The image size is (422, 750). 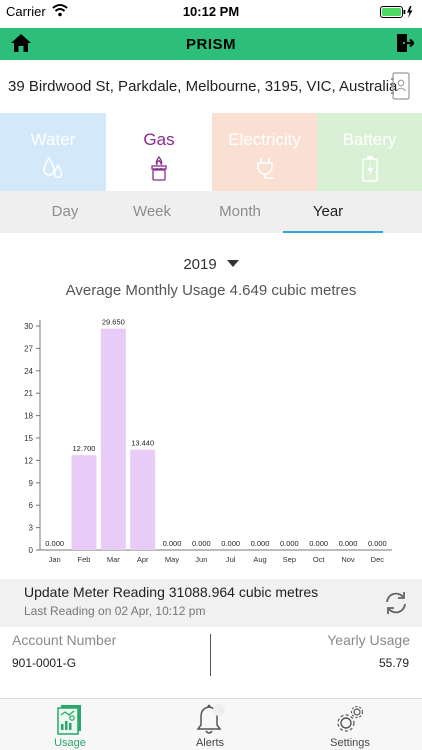 I want to click on app-header: PRISM, so click(x=211, y=44).